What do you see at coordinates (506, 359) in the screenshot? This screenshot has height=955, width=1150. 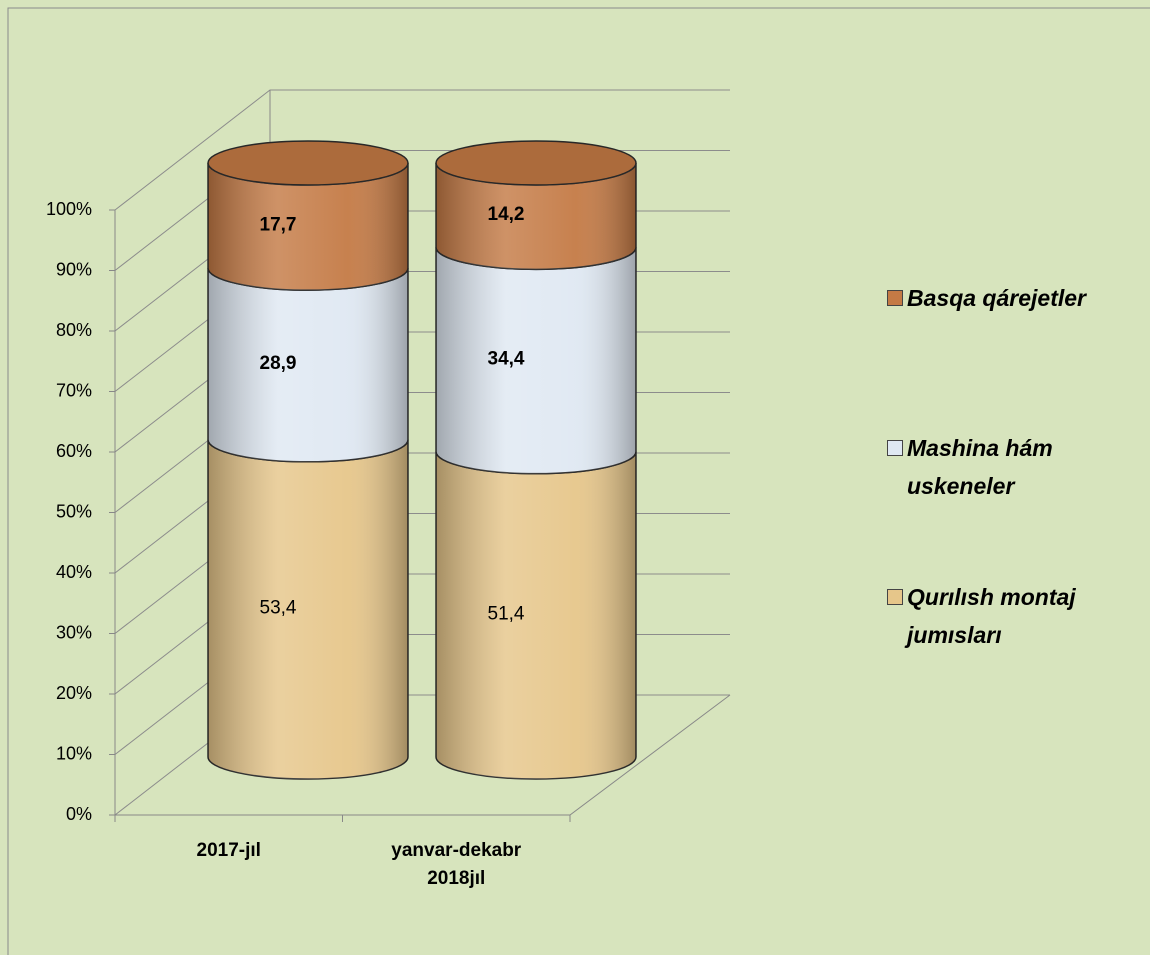 I see `data-label: 34,4` at bounding box center [506, 359].